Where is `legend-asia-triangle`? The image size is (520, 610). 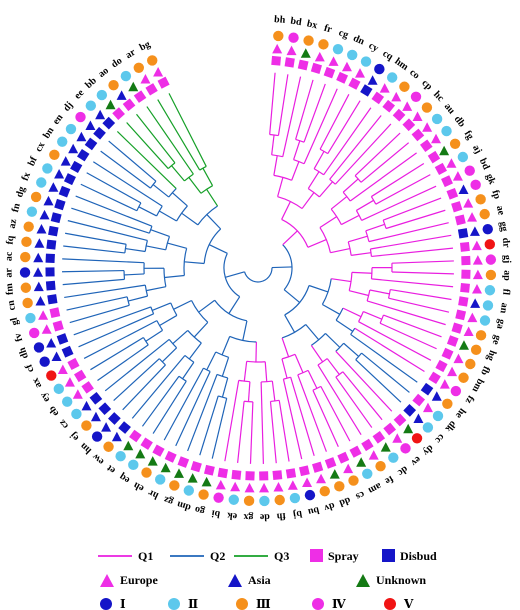
legend-asia-triangle is located at coordinates (235, 580).